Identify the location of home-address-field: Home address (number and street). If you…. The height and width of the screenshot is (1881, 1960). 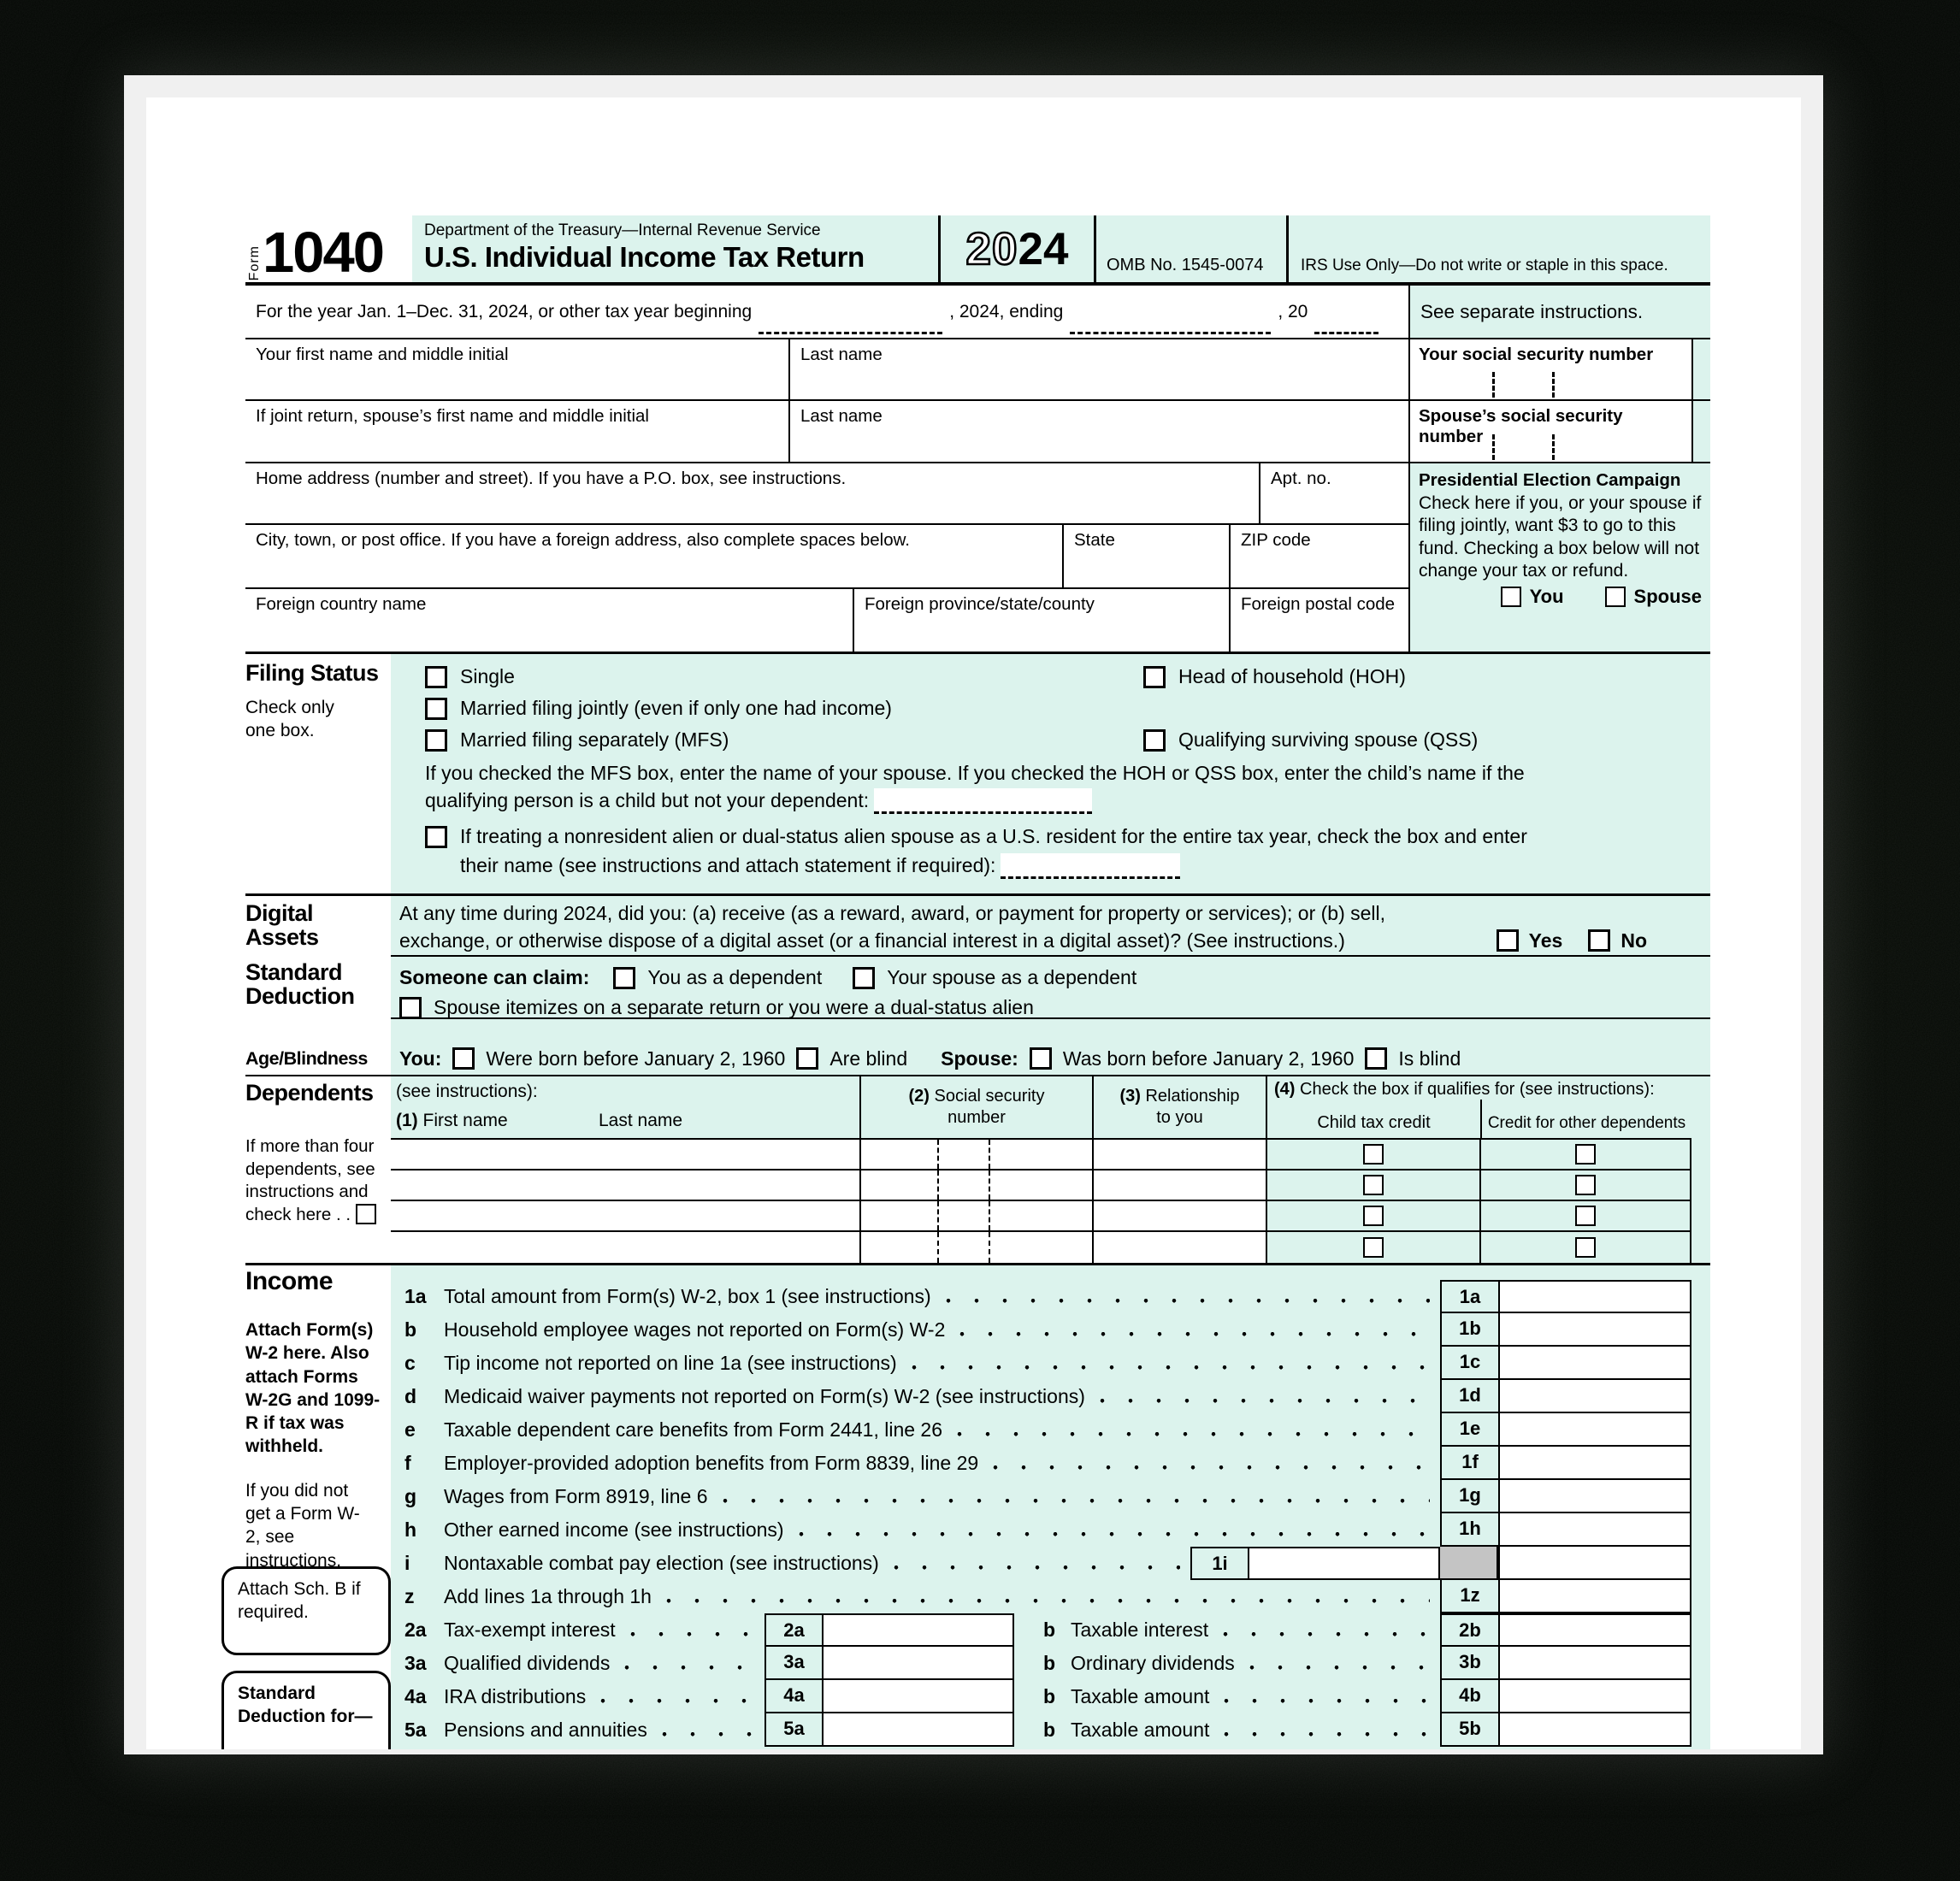
(551, 478).